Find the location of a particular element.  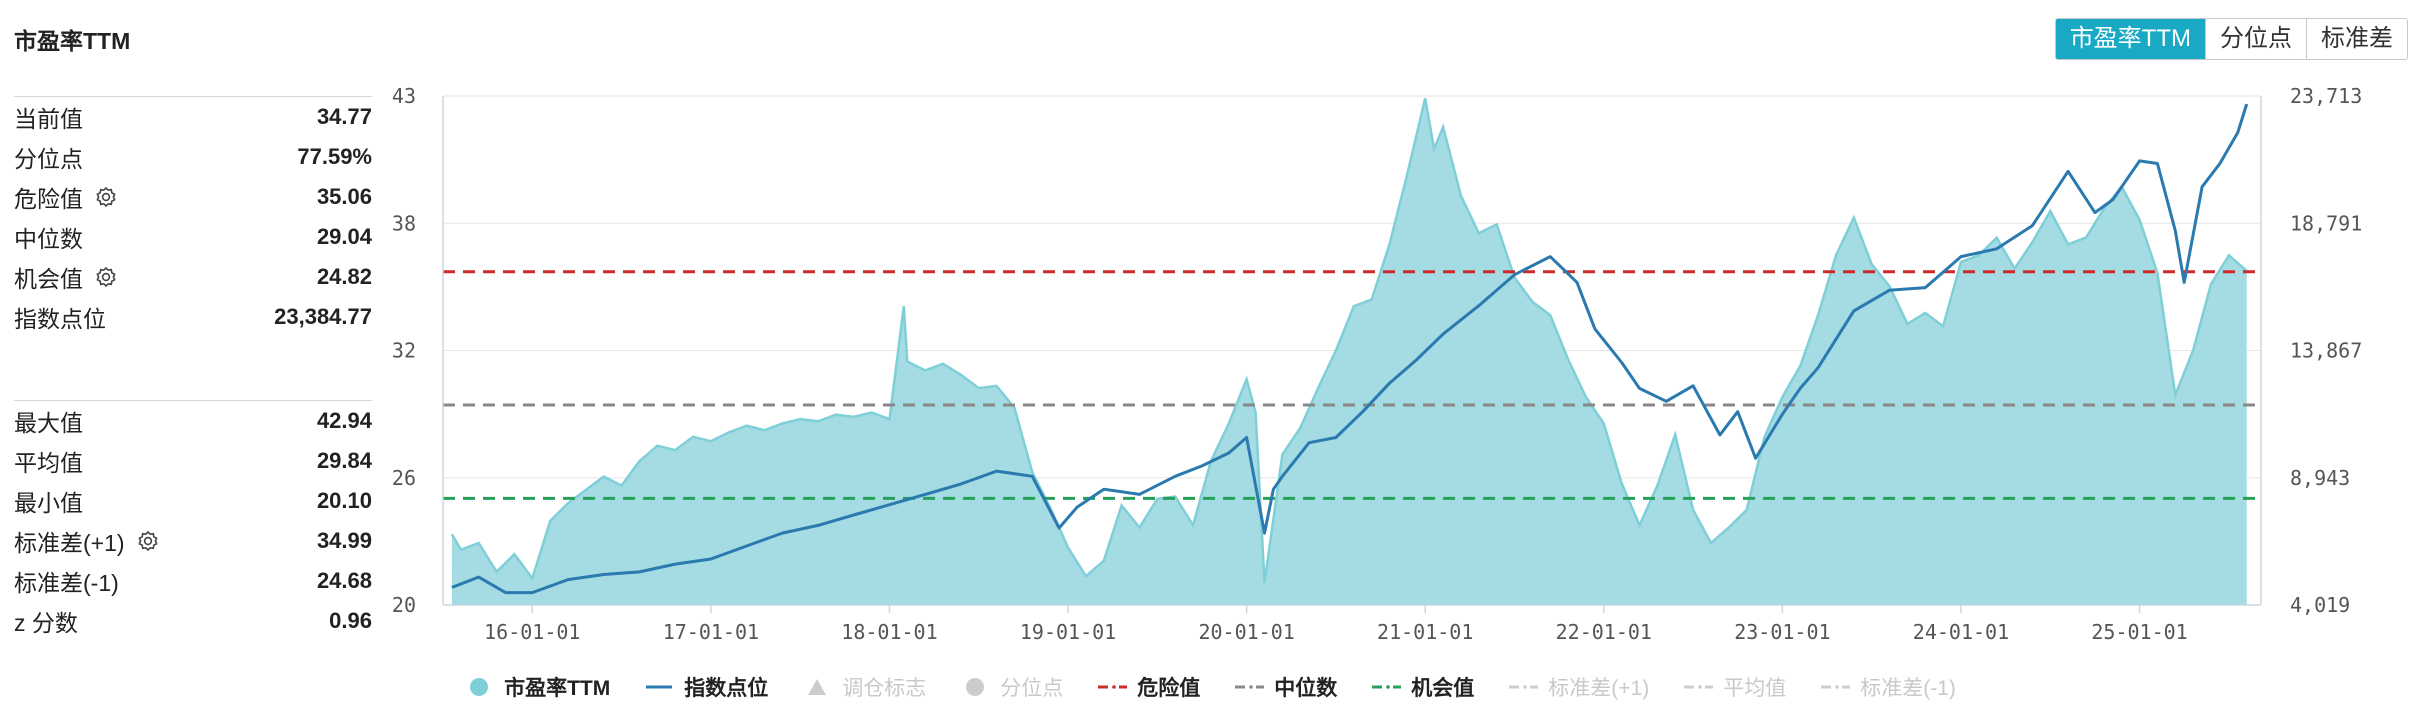

x-tick-label: 16-01-01 is located at coordinates (532, 632).